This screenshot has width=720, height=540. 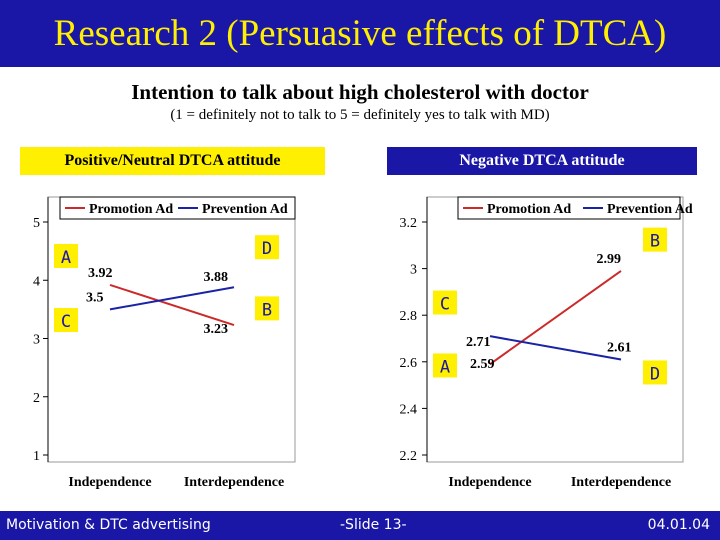 What do you see at coordinates (36, 398) in the screenshot?
I see `y-tick-label: 2` at bounding box center [36, 398].